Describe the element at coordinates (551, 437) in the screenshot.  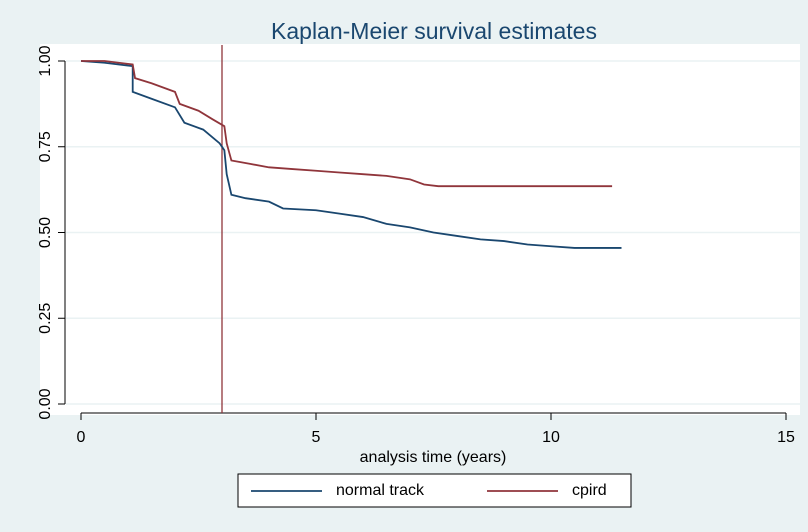
I see `x-tick-label: 10` at that location.